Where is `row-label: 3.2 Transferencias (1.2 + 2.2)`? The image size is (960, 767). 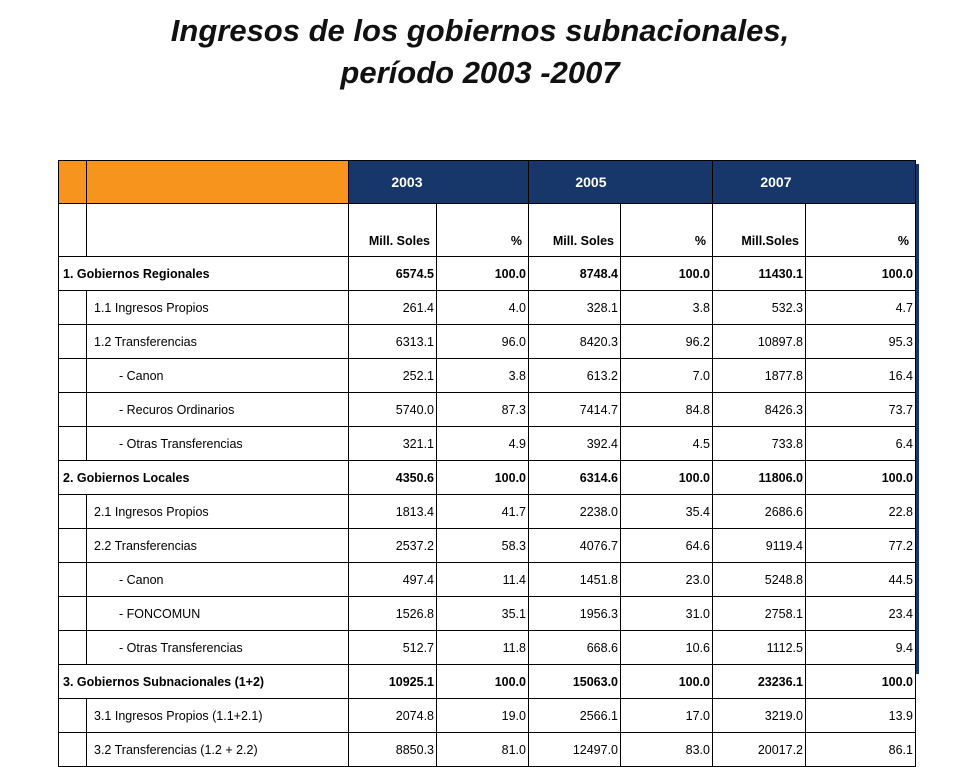
row-label: 3.2 Transferencias (1.2 + 2.2) is located at coordinates (217, 749).